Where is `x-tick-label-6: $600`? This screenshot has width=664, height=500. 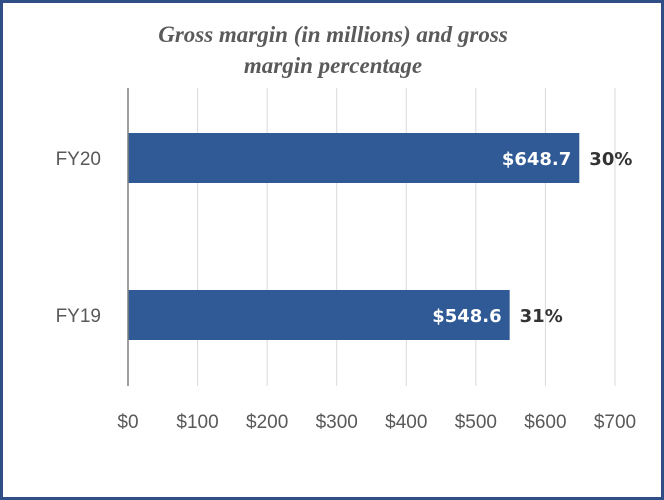
x-tick-label-6: $600 is located at coordinates (545, 422).